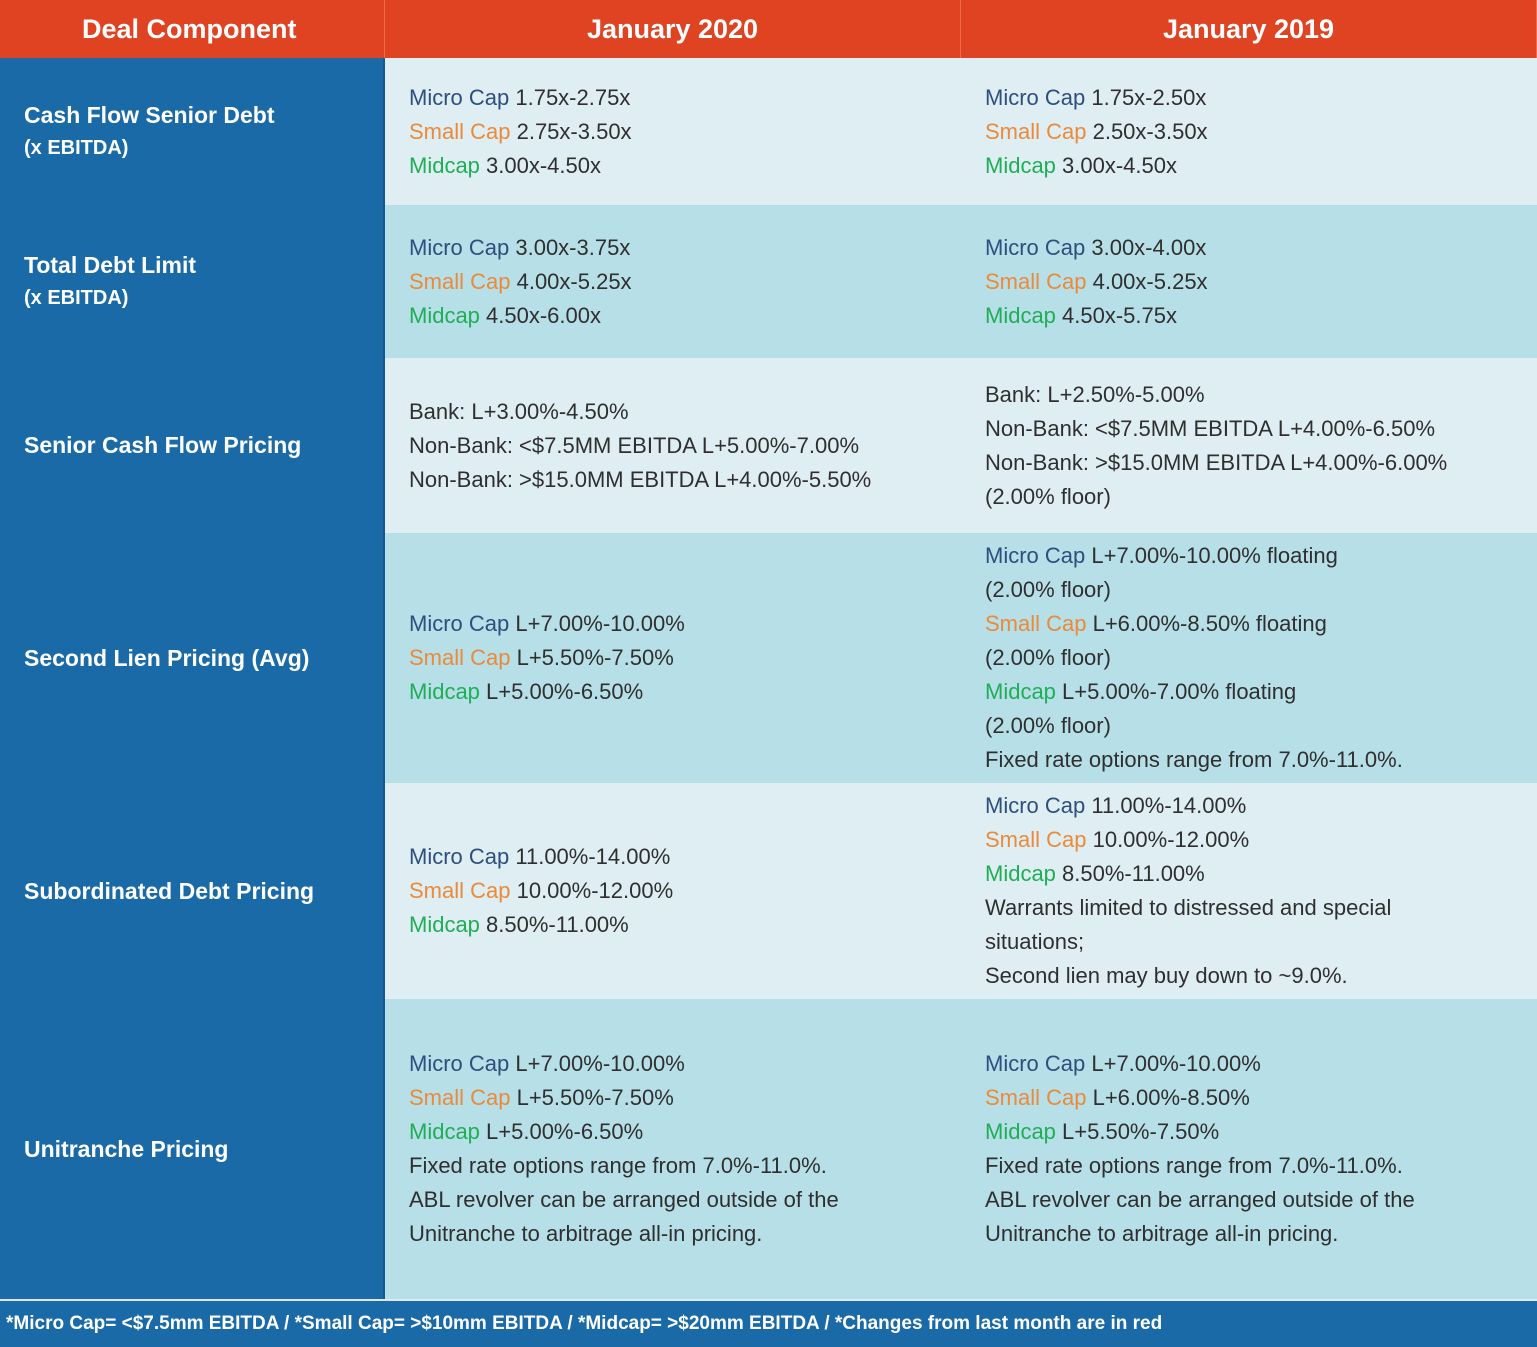 Image resolution: width=1537 pixels, height=1347 pixels. I want to click on row-label: Second Lien Pricing (Avg), so click(192, 658).